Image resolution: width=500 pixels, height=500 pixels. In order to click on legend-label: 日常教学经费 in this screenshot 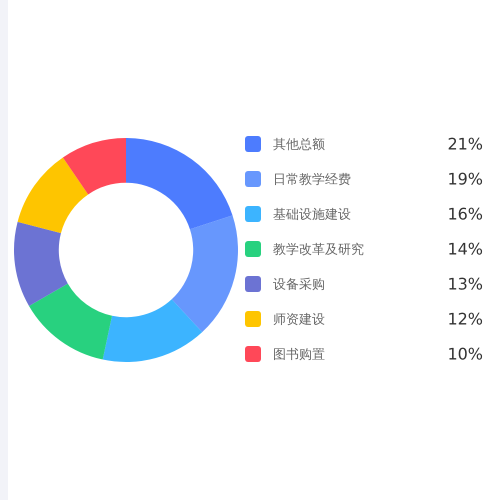, I will do `click(312, 180)`.